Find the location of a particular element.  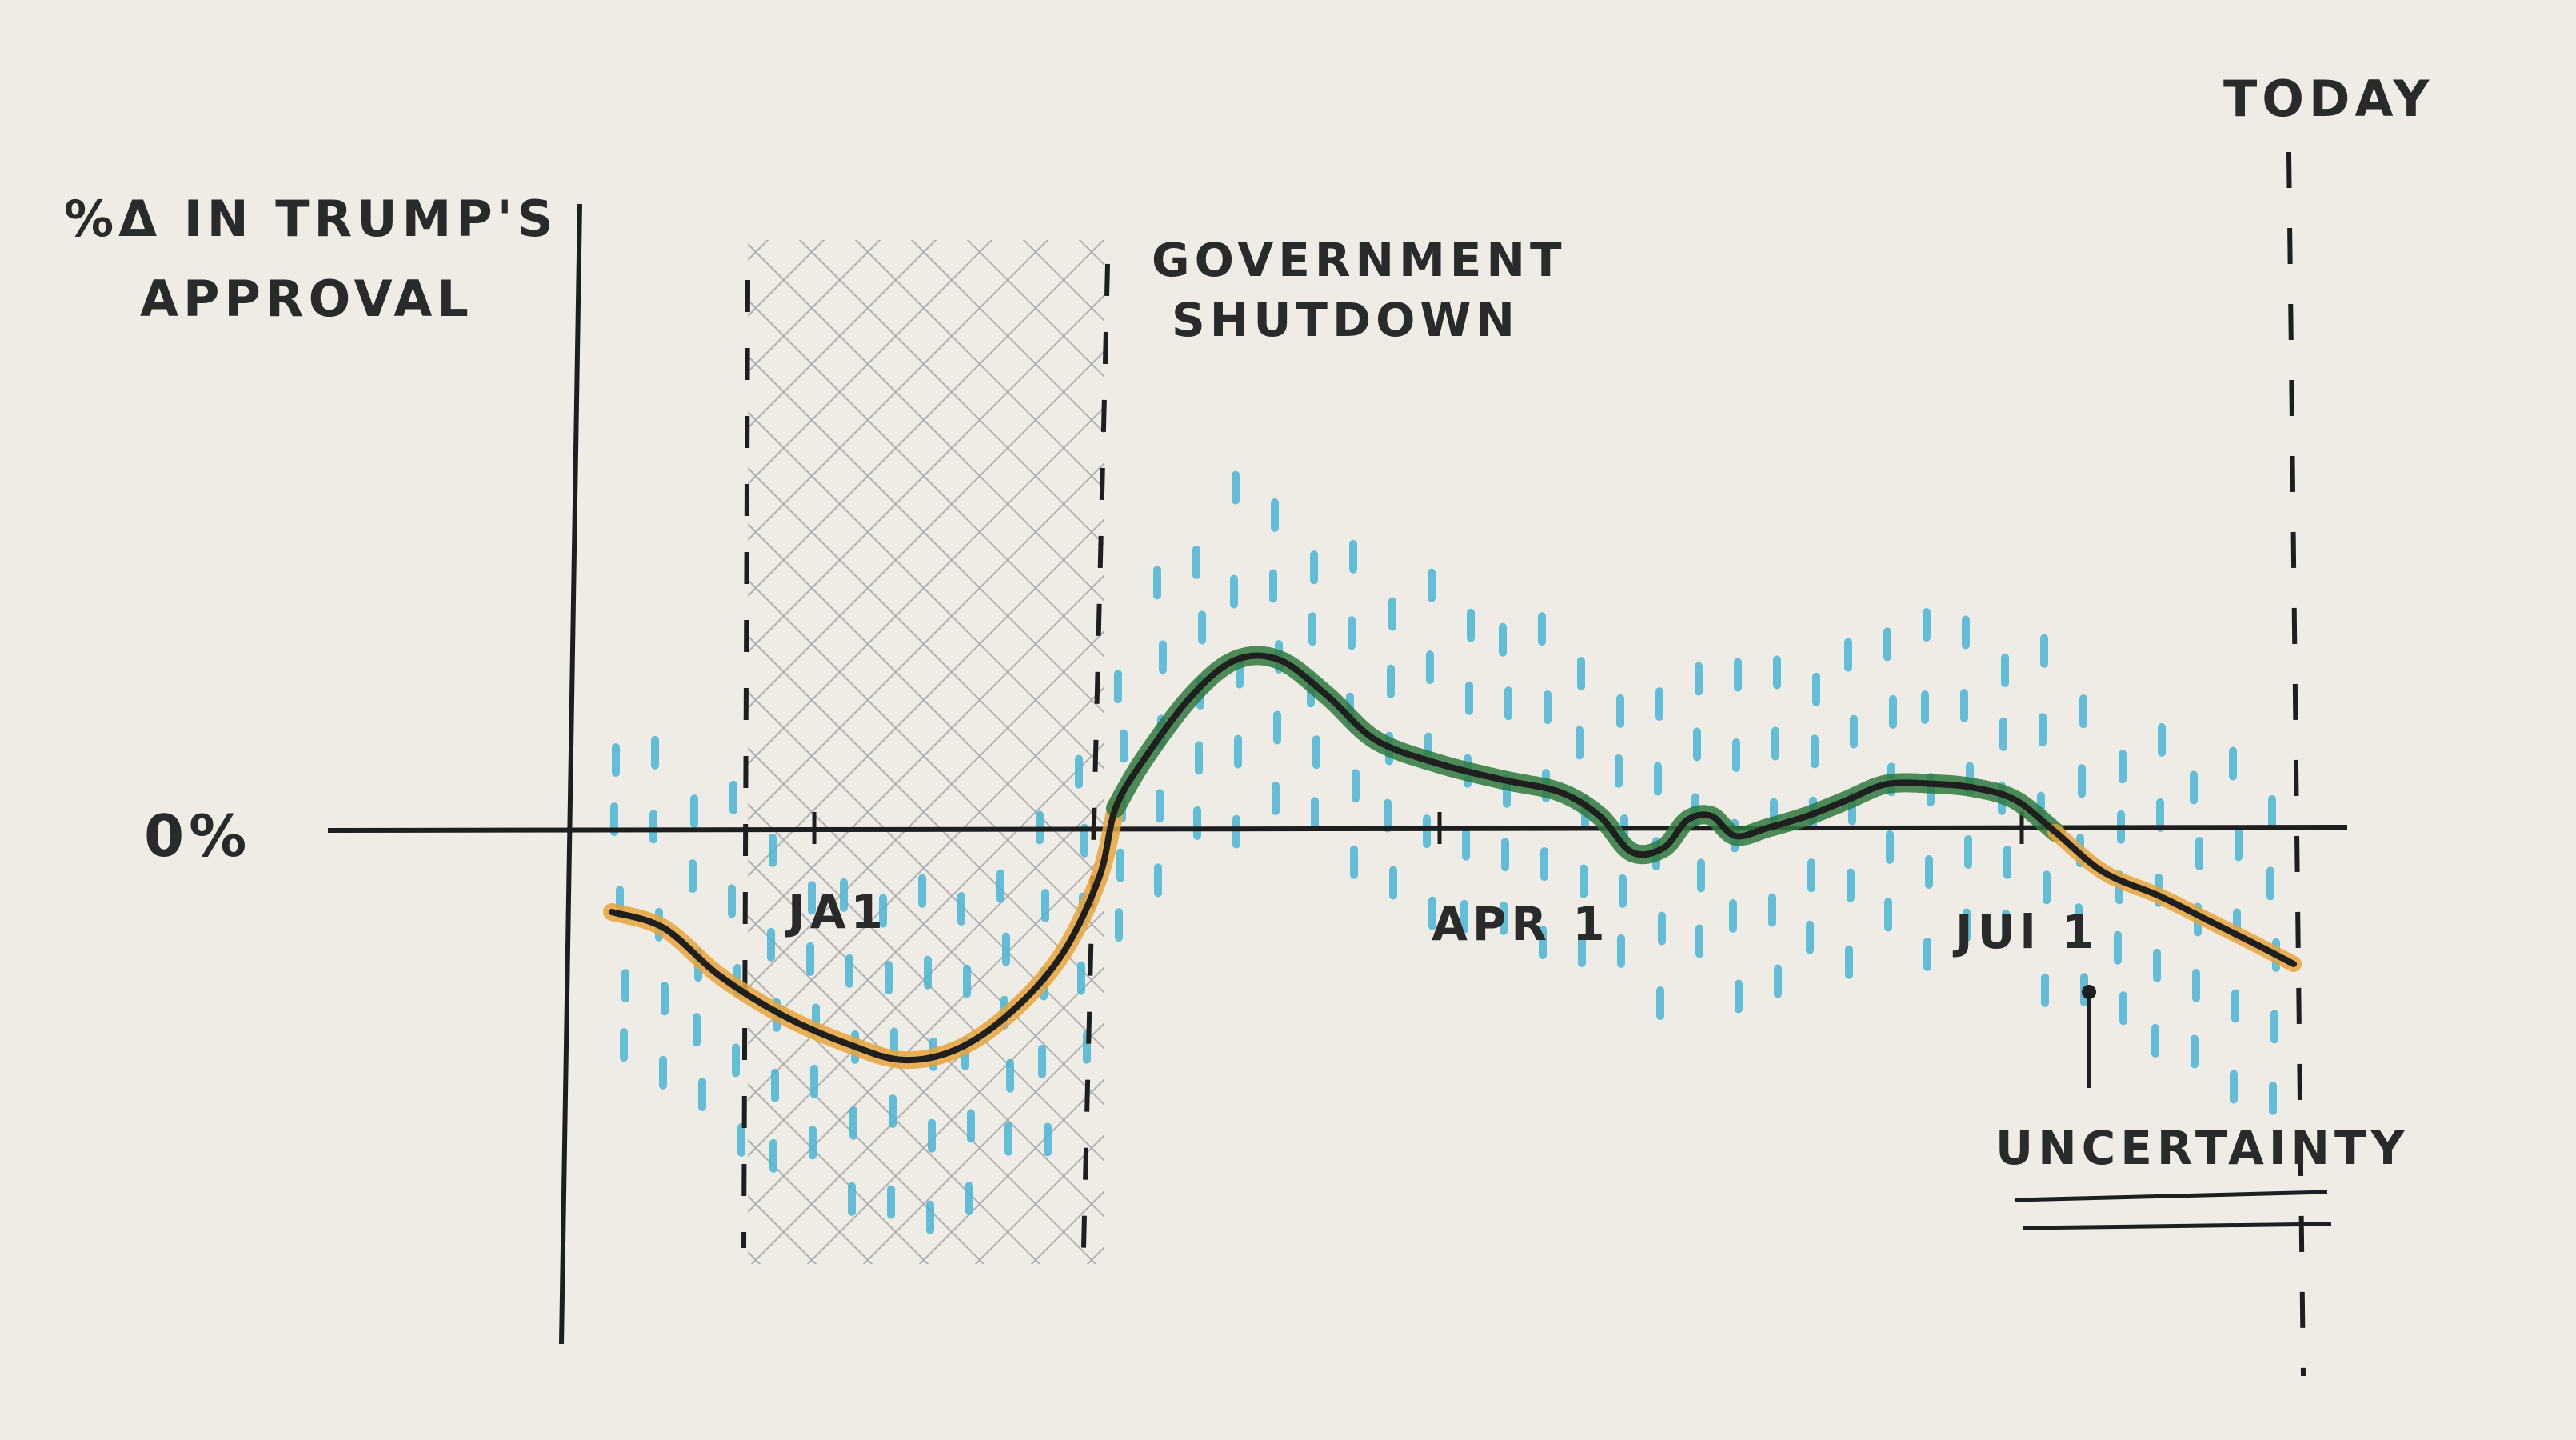

x-tick-label-ja1: JA1 is located at coordinates (837, 912).